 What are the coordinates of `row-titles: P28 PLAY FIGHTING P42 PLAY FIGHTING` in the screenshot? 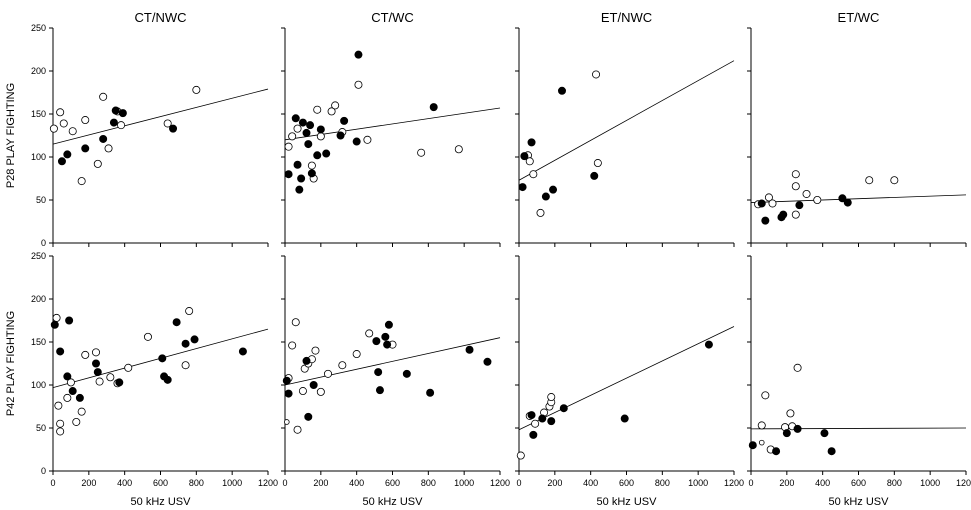 It's located at (11, 249).